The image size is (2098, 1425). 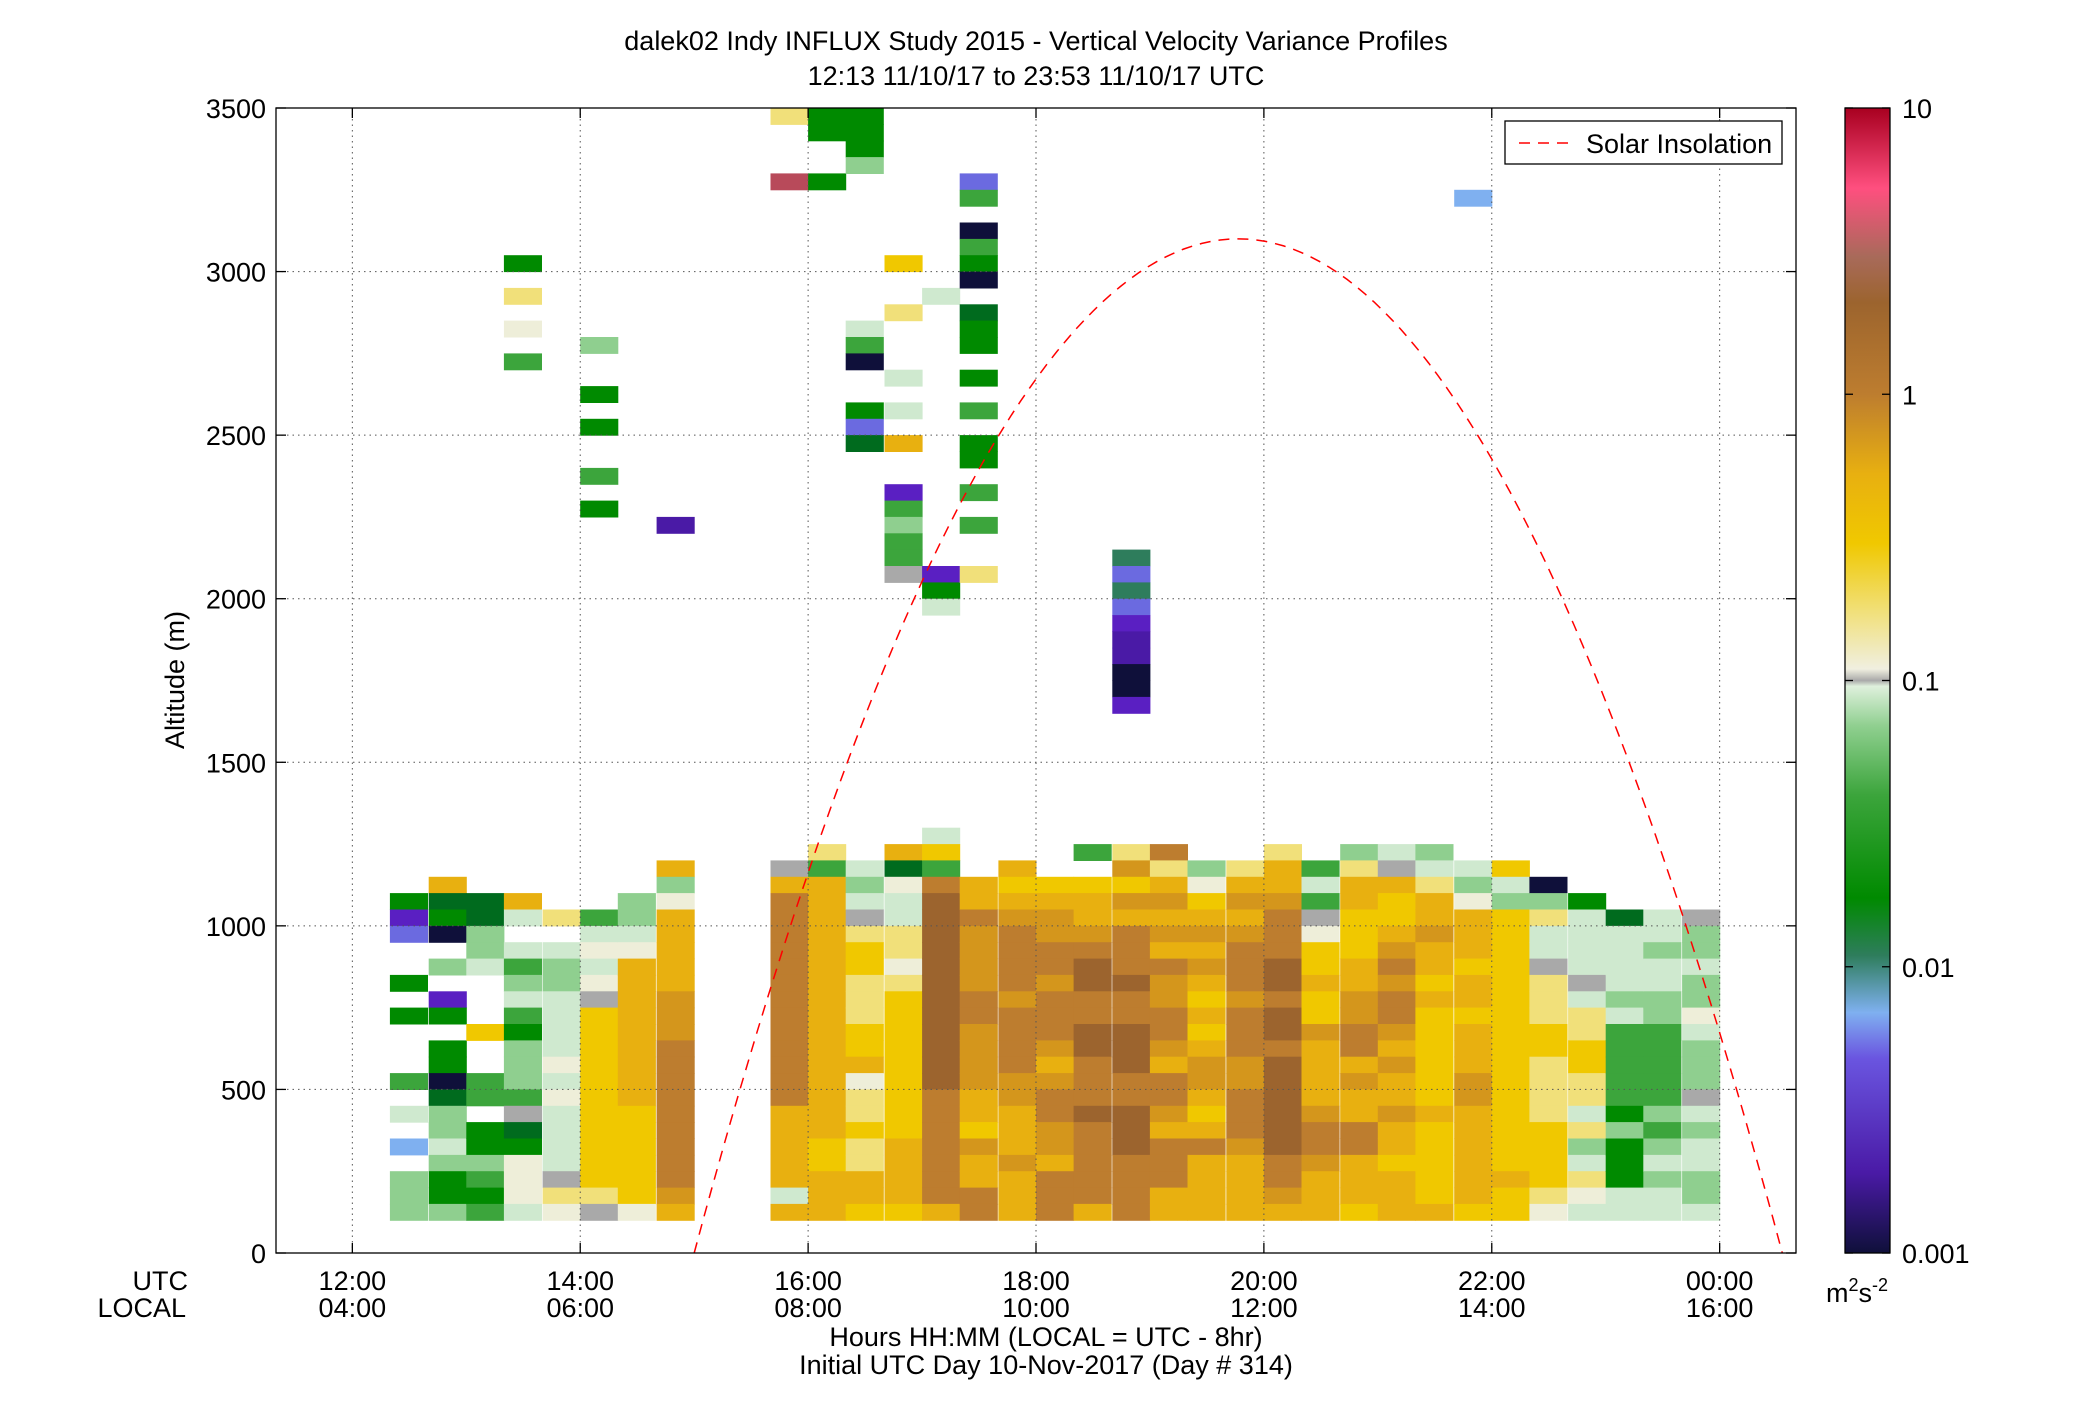 I want to click on colorbar-tick-label: 0.001, so click(x=1936, y=1254).